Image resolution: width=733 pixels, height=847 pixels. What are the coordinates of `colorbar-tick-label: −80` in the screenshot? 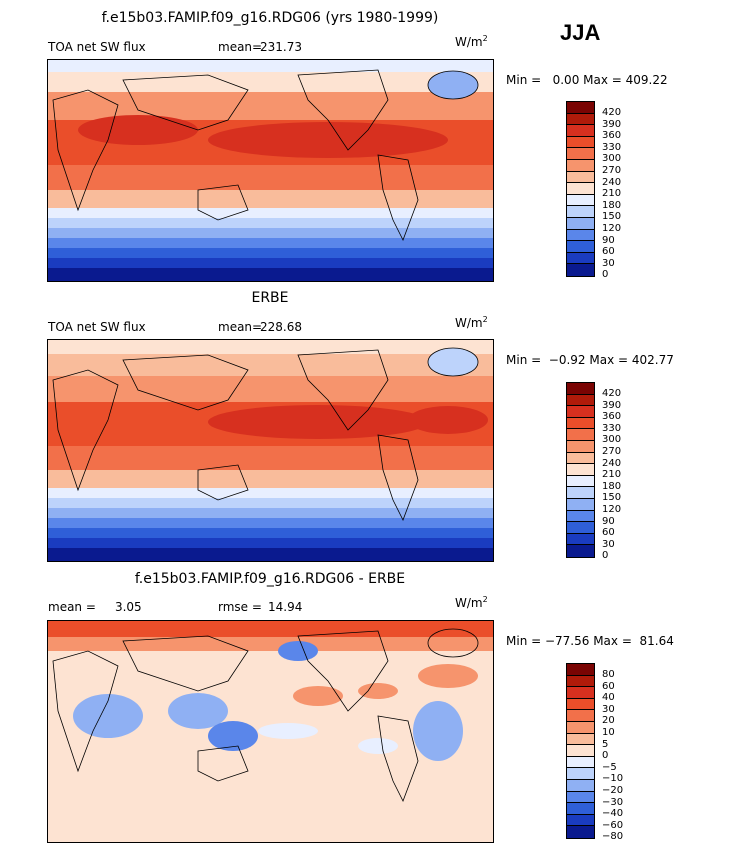 It's located at (613, 837).